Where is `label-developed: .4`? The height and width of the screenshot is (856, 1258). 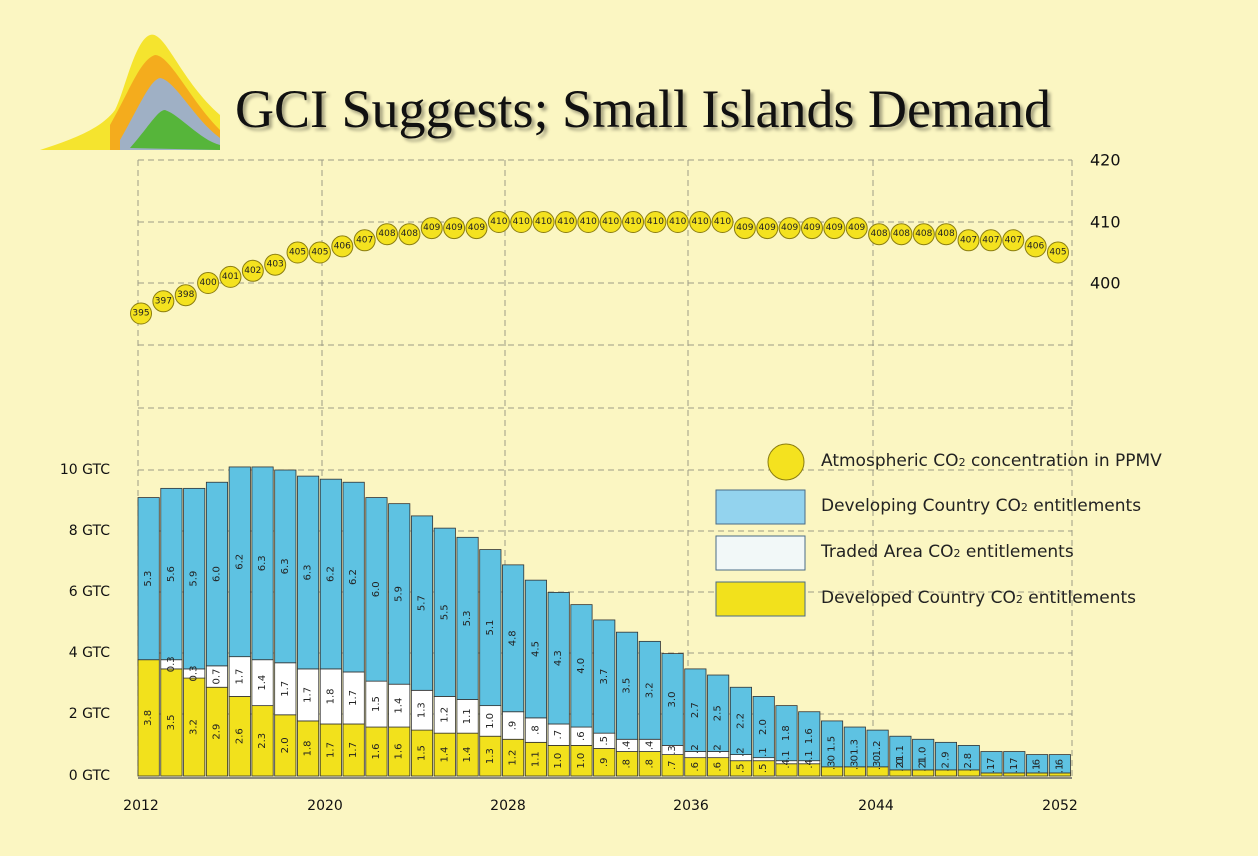 label-developed: .4 is located at coordinates (786, 764).